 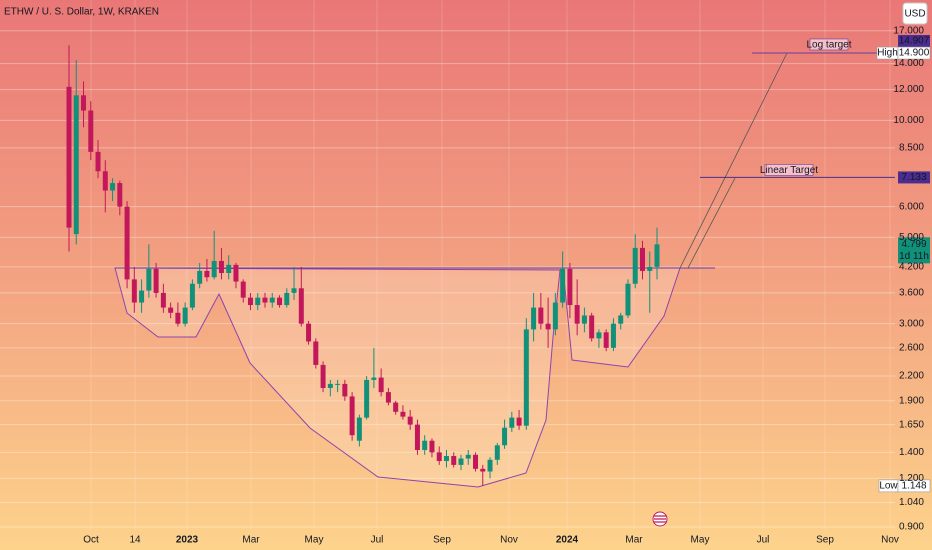 I want to click on linear-target-text: Linear Target, so click(x=789, y=170).